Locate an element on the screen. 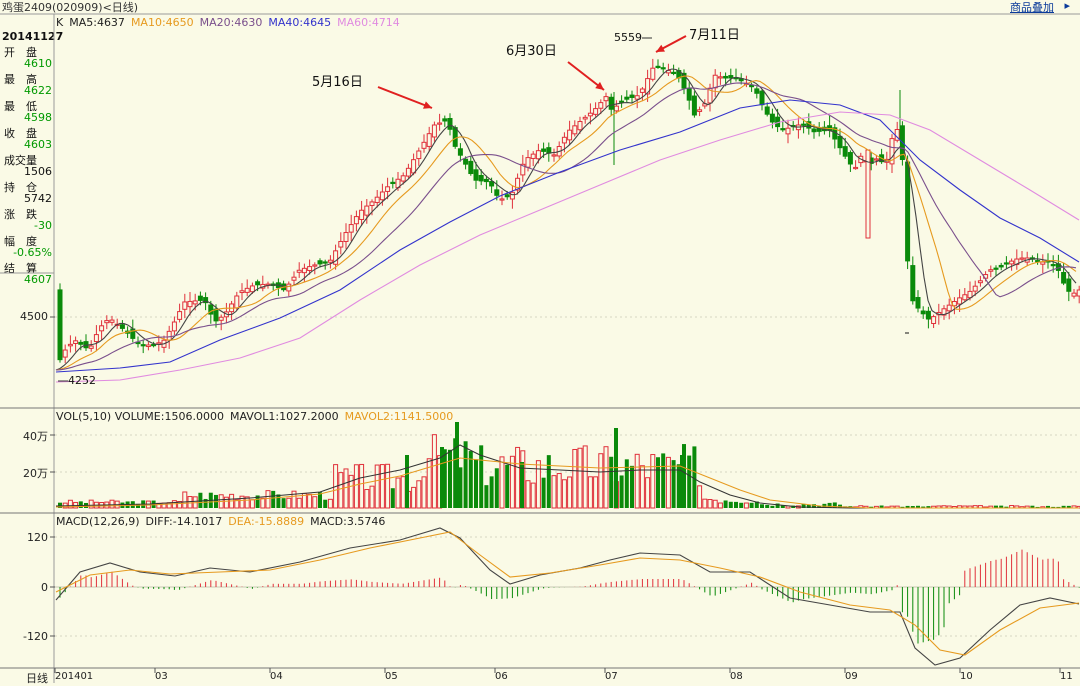 The height and width of the screenshot is (686, 1080). sidebar-date: 20141127 is located at coordinates (33, 36).